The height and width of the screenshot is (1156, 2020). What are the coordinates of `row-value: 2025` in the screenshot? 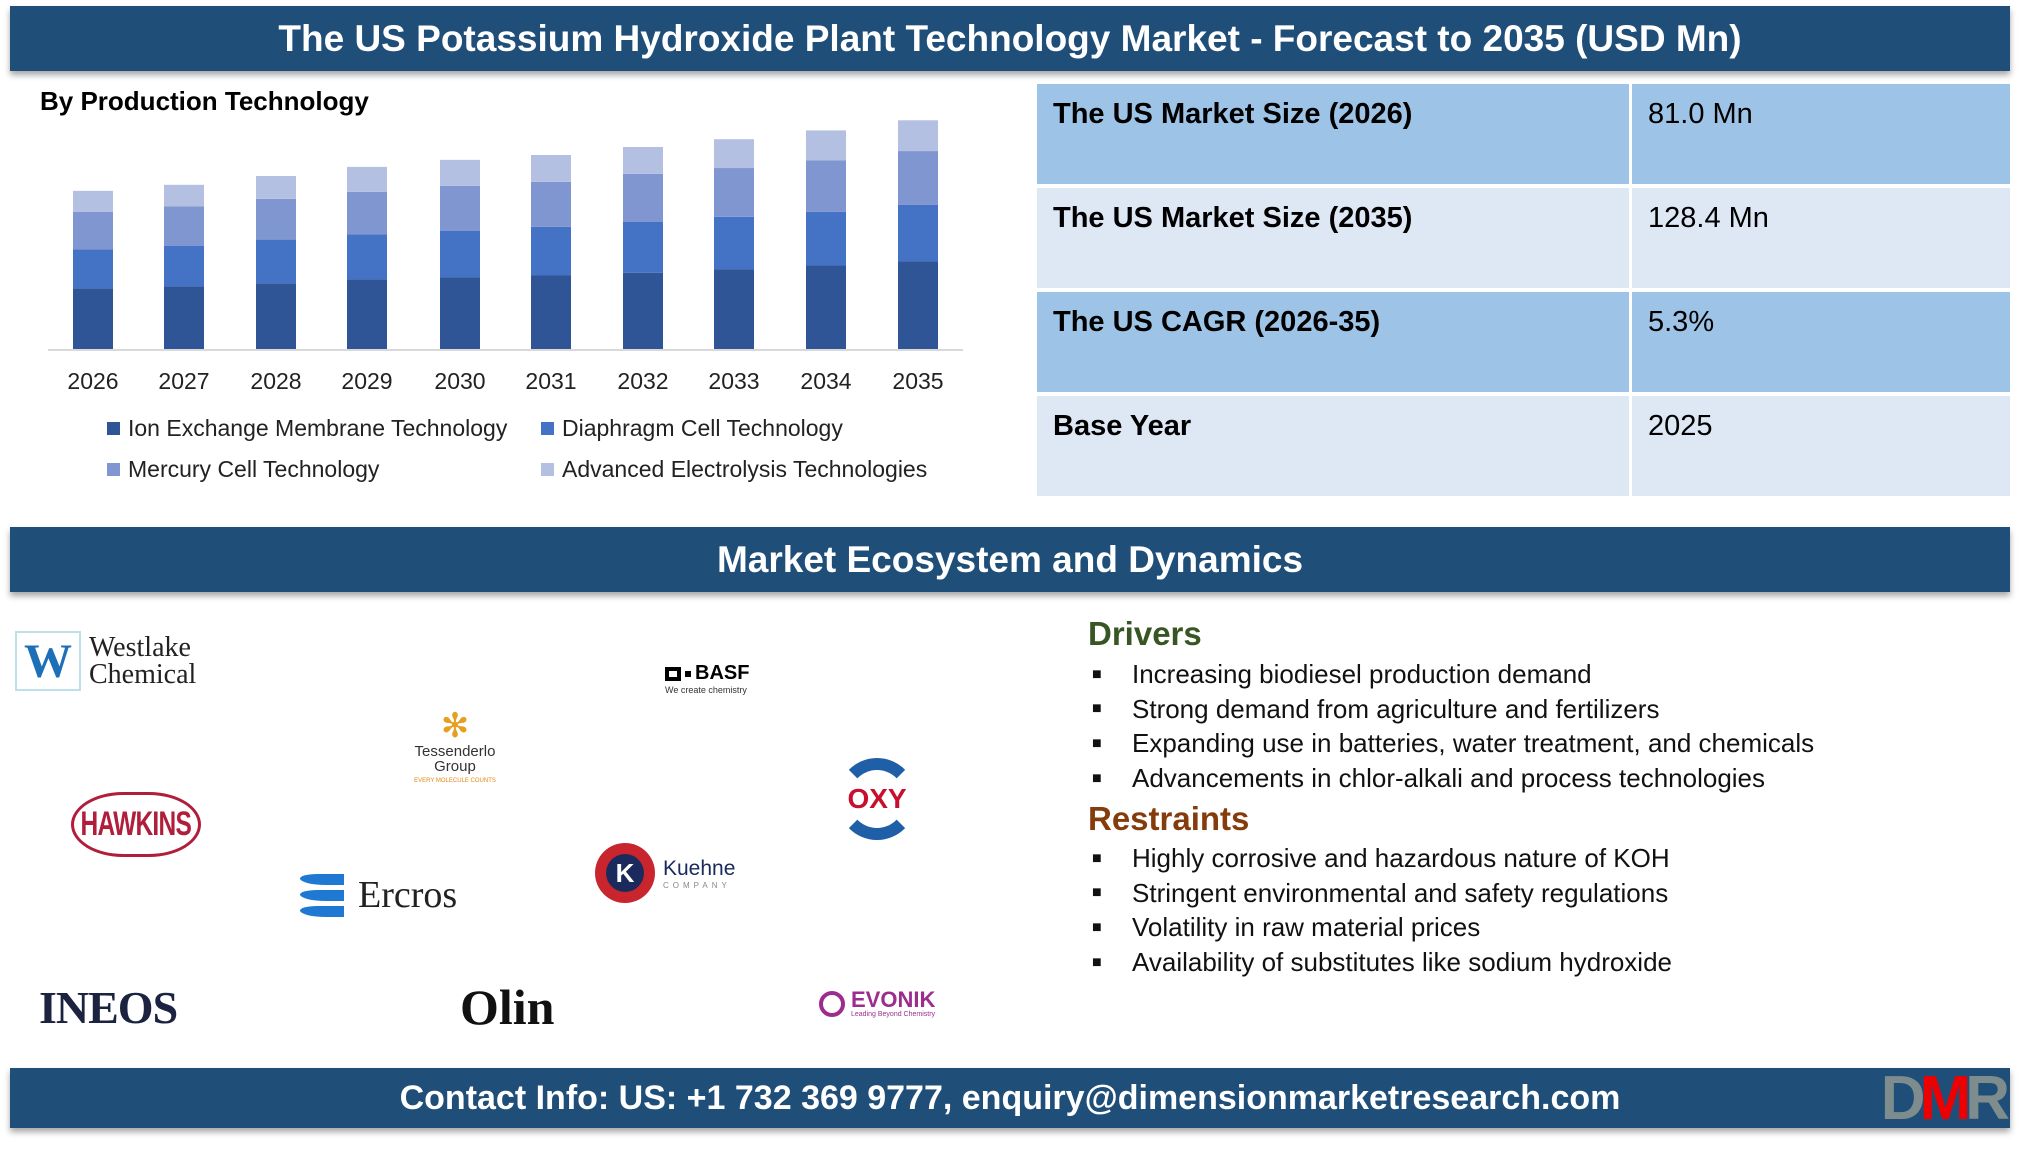 It's located at (1680, 426).